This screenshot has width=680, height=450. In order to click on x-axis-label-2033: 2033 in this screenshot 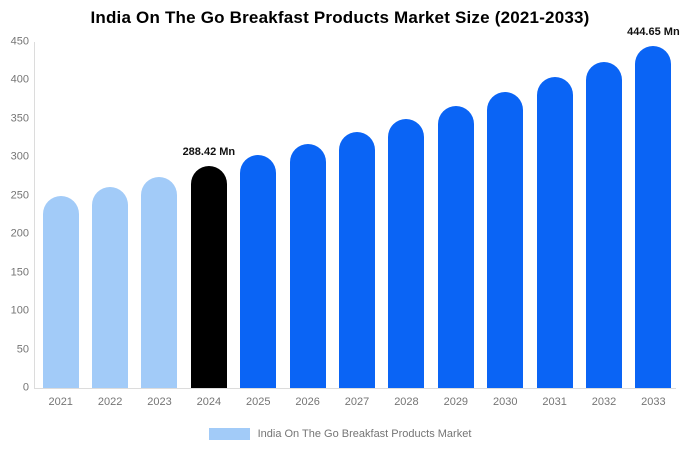, I will do `click(653, 402)`.